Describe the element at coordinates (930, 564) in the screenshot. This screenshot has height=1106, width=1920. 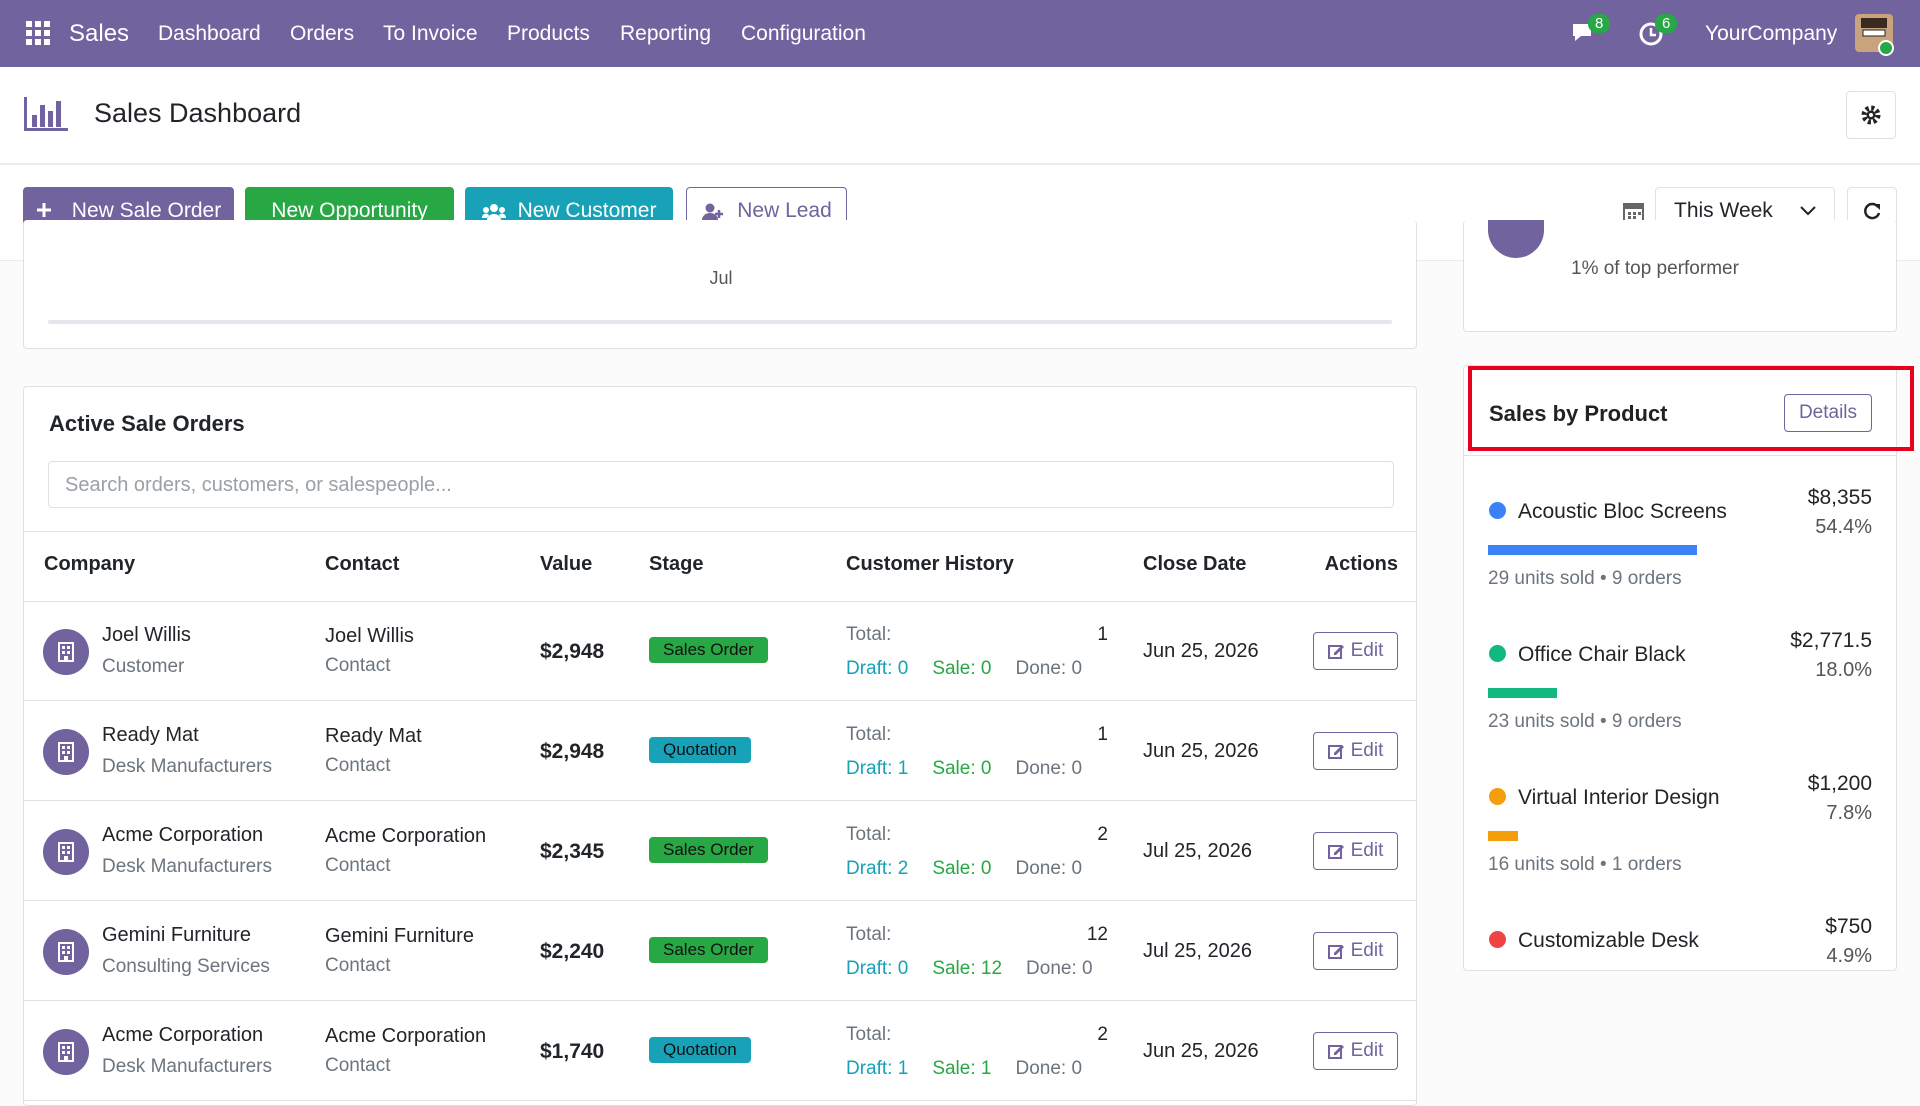
I see `column-header: Customer History` at that location.